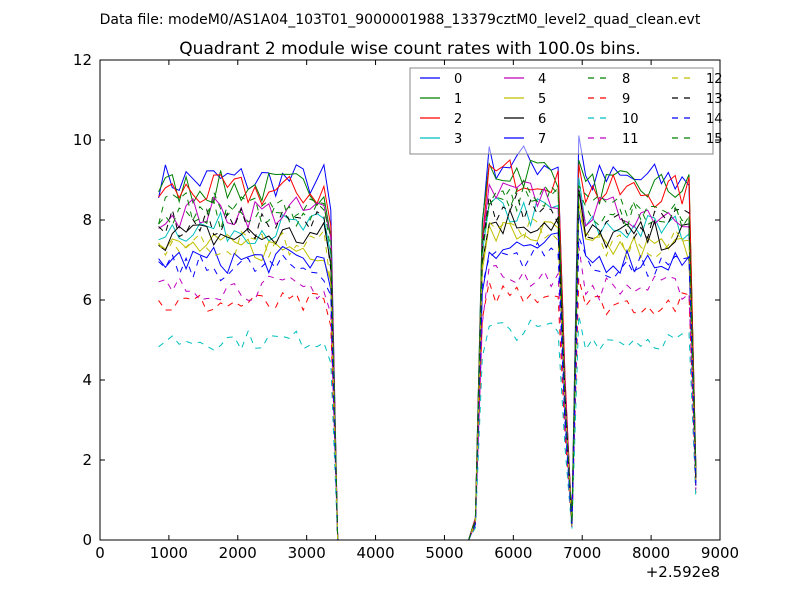 This screenshot has height=600, width=800. I want to click on legend-label-14: 14, so click(714, 119).